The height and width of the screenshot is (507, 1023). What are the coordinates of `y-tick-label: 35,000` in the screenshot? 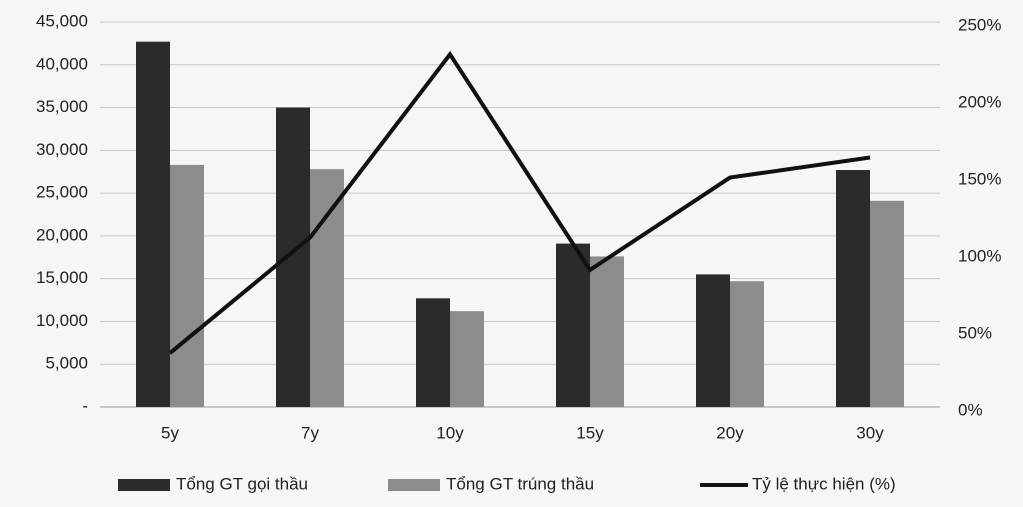 It's located at (62, 106).